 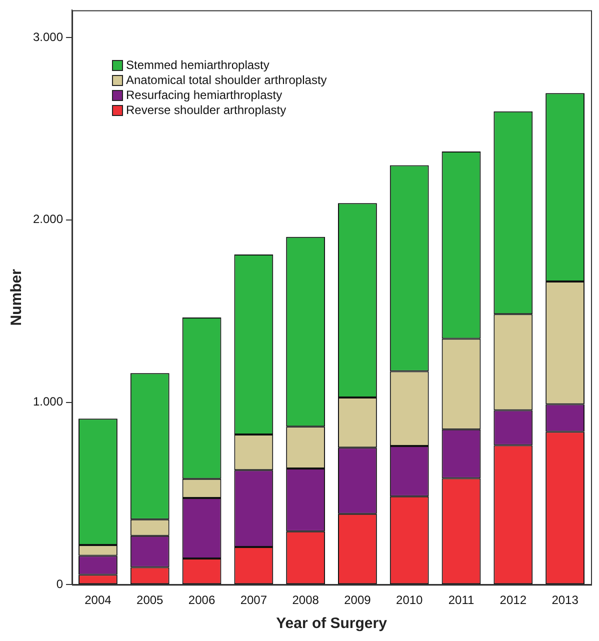 What do you see at coordinates (513, 600) in the screenshot?
I see `x-tick-label: 2012` at bounding box center [513, 600].